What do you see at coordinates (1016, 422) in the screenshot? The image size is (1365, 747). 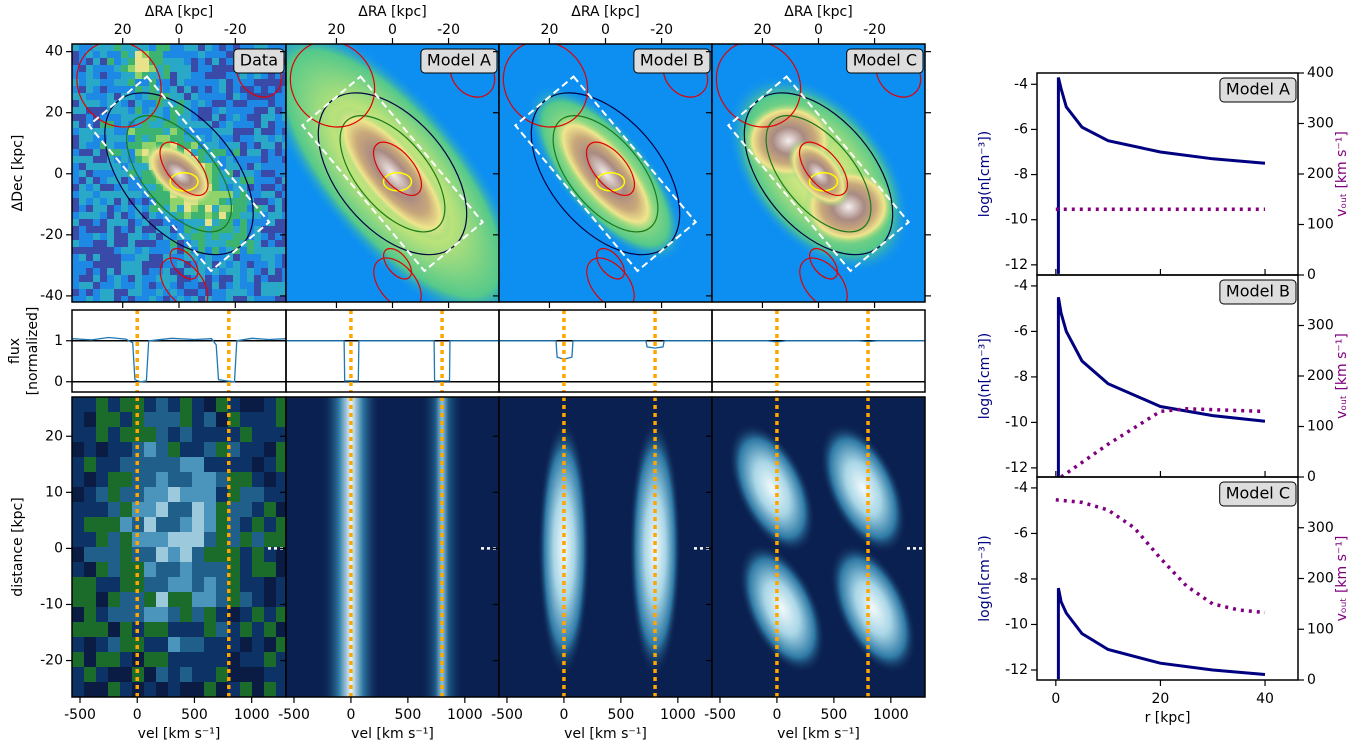 I see `y-tick-label: -10` at bounding box center [1016, 422].